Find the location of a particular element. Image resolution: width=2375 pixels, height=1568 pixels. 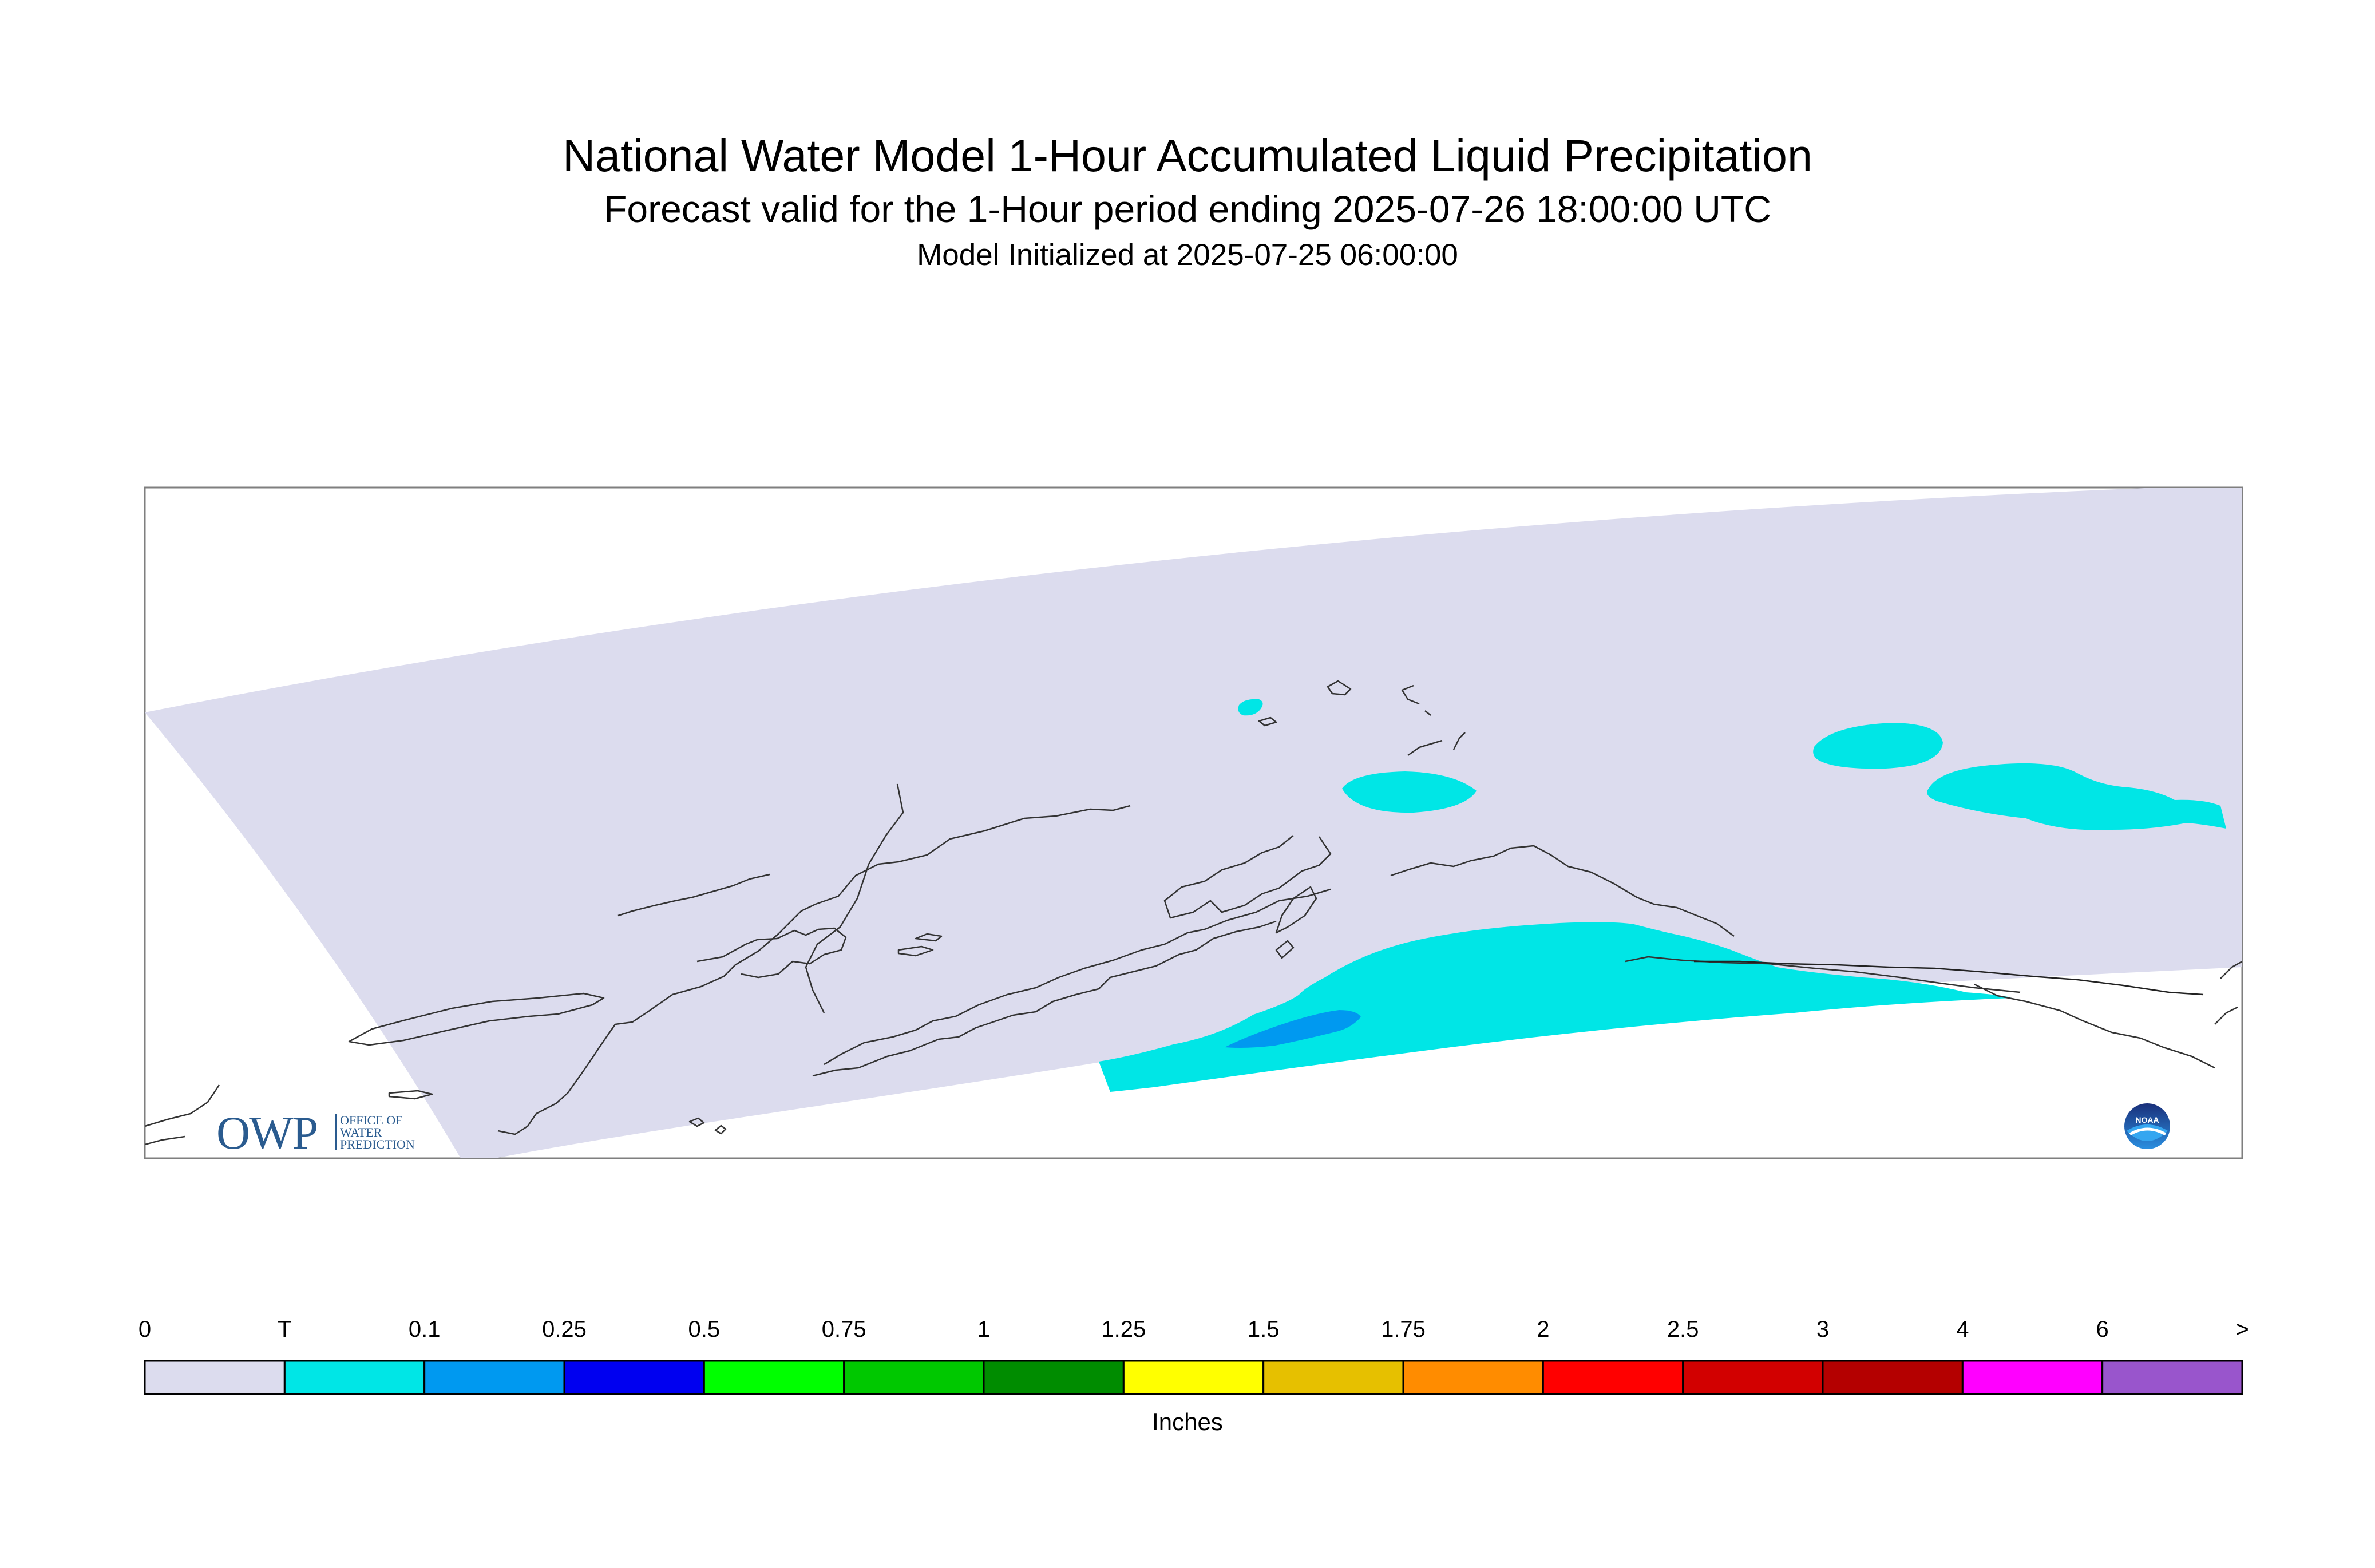

colorbar-tick-label: 0.75 is located at coordinates (843, 1329).